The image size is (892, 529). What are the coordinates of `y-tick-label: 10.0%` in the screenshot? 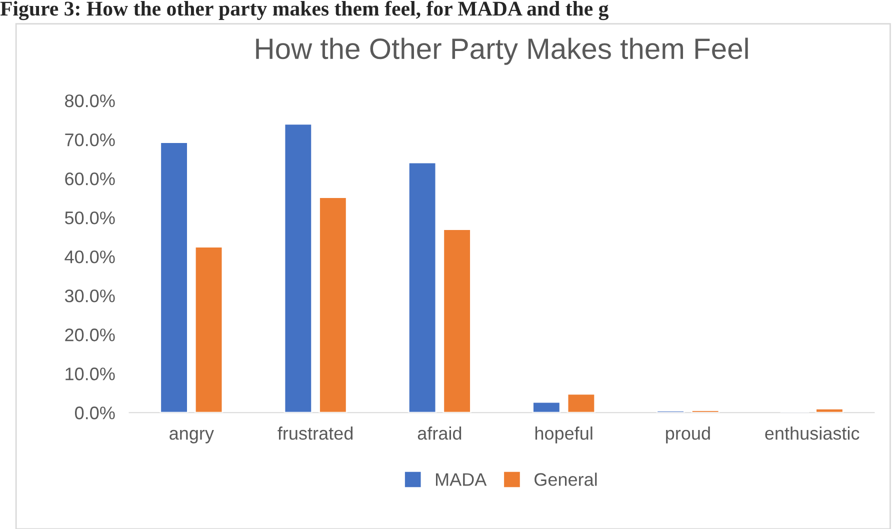 It's located at (90, 374).